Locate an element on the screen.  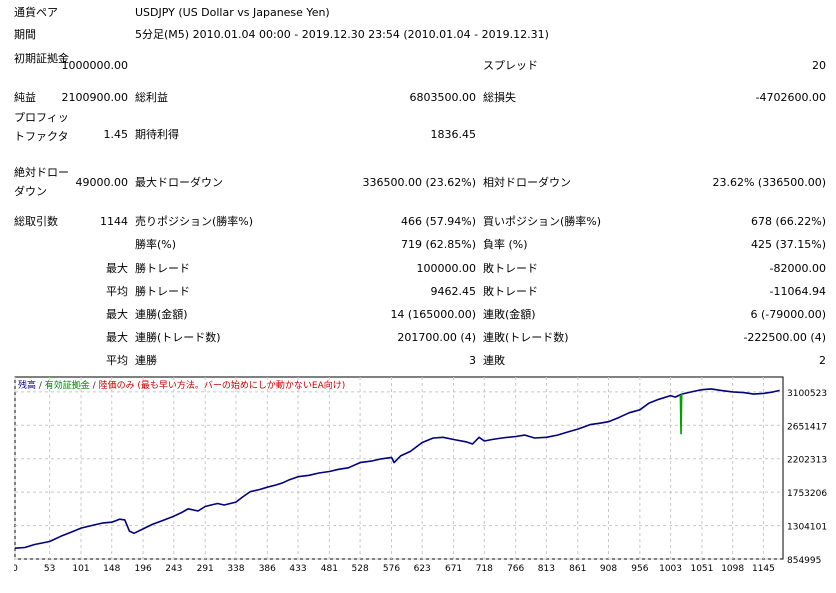
x-tick-label: 766 is located at coordinates (515, 569).